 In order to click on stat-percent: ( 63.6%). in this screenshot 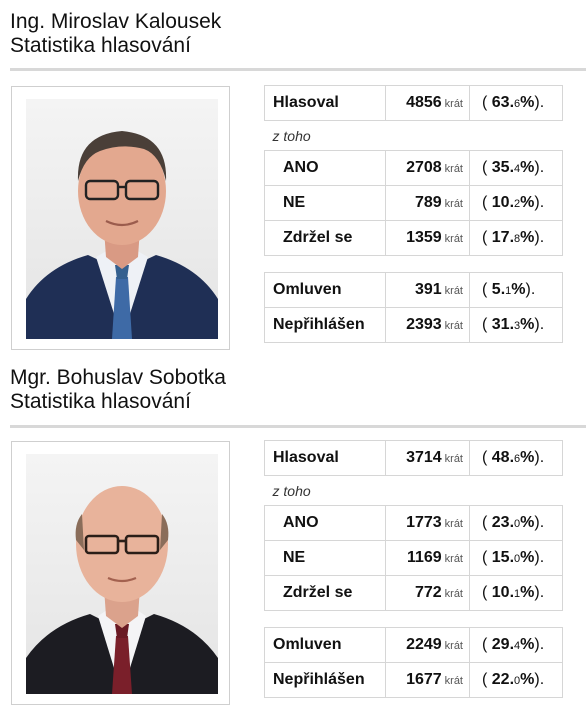, I will do `click(516, 103)`.